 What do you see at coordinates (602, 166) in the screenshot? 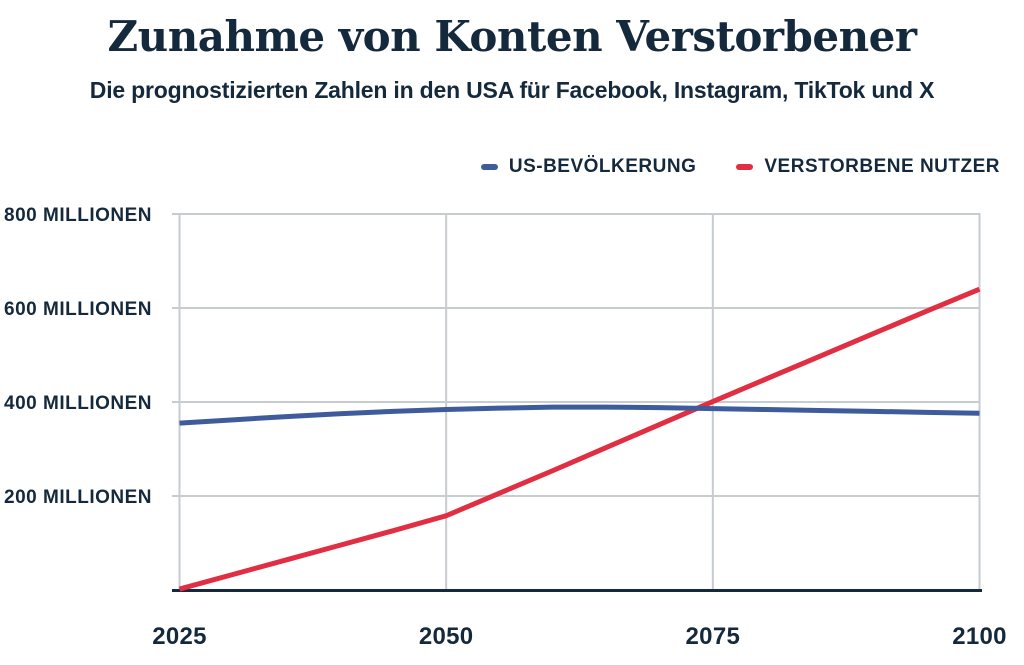
I see `legend-label-us-population: US-BEVÖLKERUNG` at bounding box center [602, 166].